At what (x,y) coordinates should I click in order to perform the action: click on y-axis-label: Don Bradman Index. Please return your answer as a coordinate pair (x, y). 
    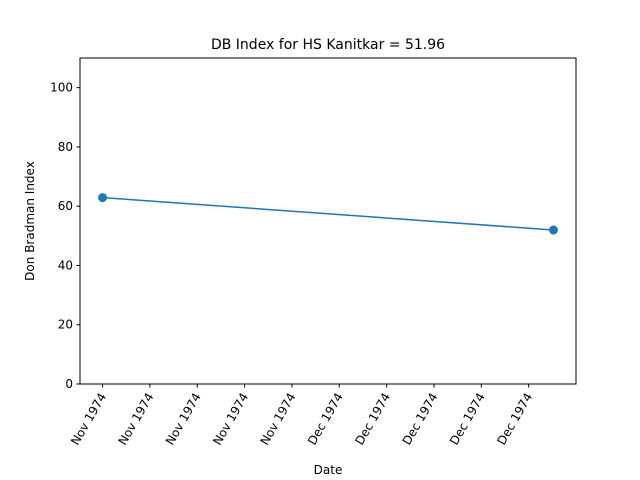
    Looking at the image, I should click on (30, 221).